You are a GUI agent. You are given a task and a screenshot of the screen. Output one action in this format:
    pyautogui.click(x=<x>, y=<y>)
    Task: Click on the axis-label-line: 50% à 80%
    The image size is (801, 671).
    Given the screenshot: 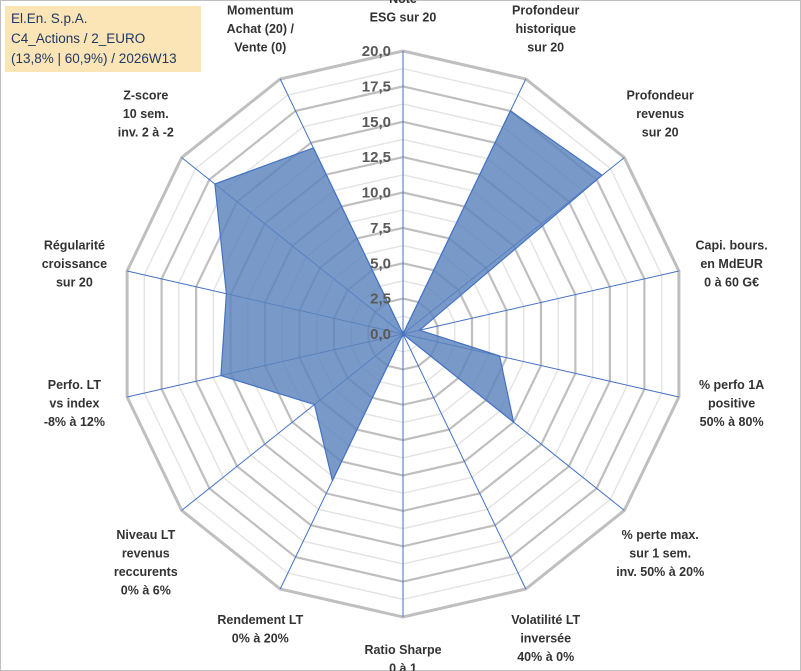 What is the action you would take?
    pyautogui.click(x=732, y=422)
    